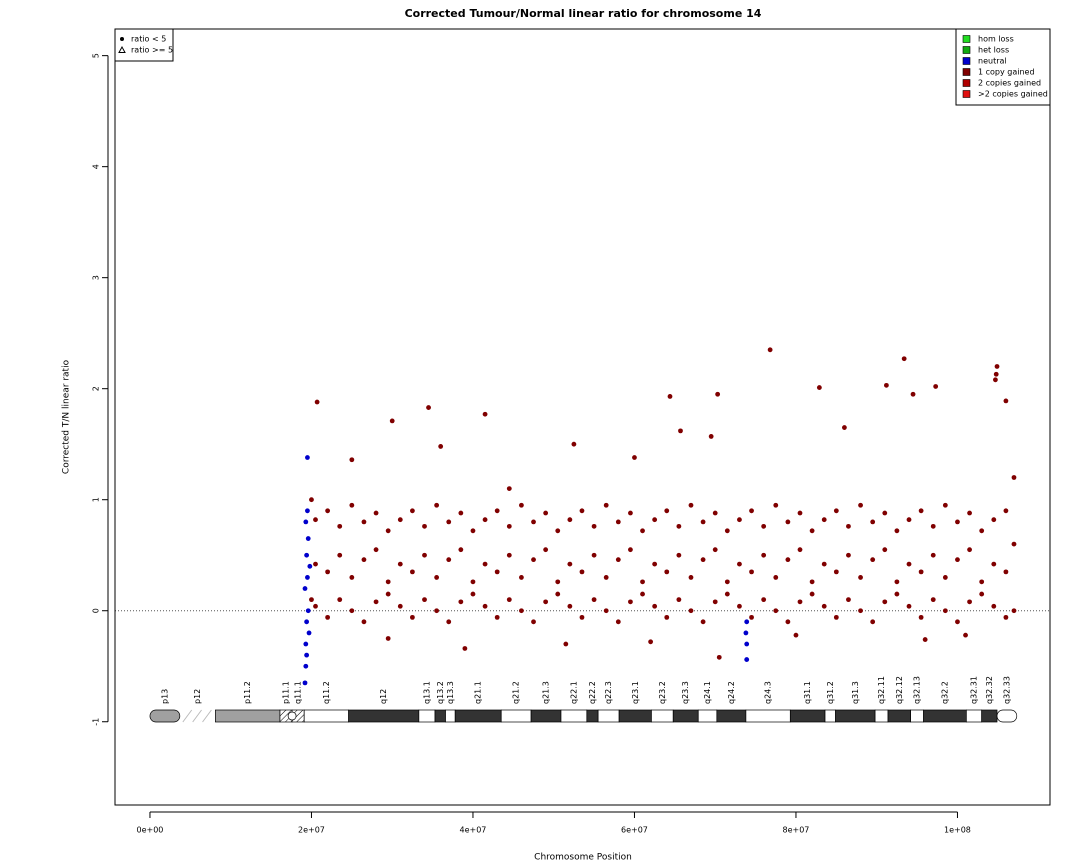 Image resolution: width=1080 pixels, height=864 pixels. I want to click on x-tick-label: 1e+08, so click(957, 830).